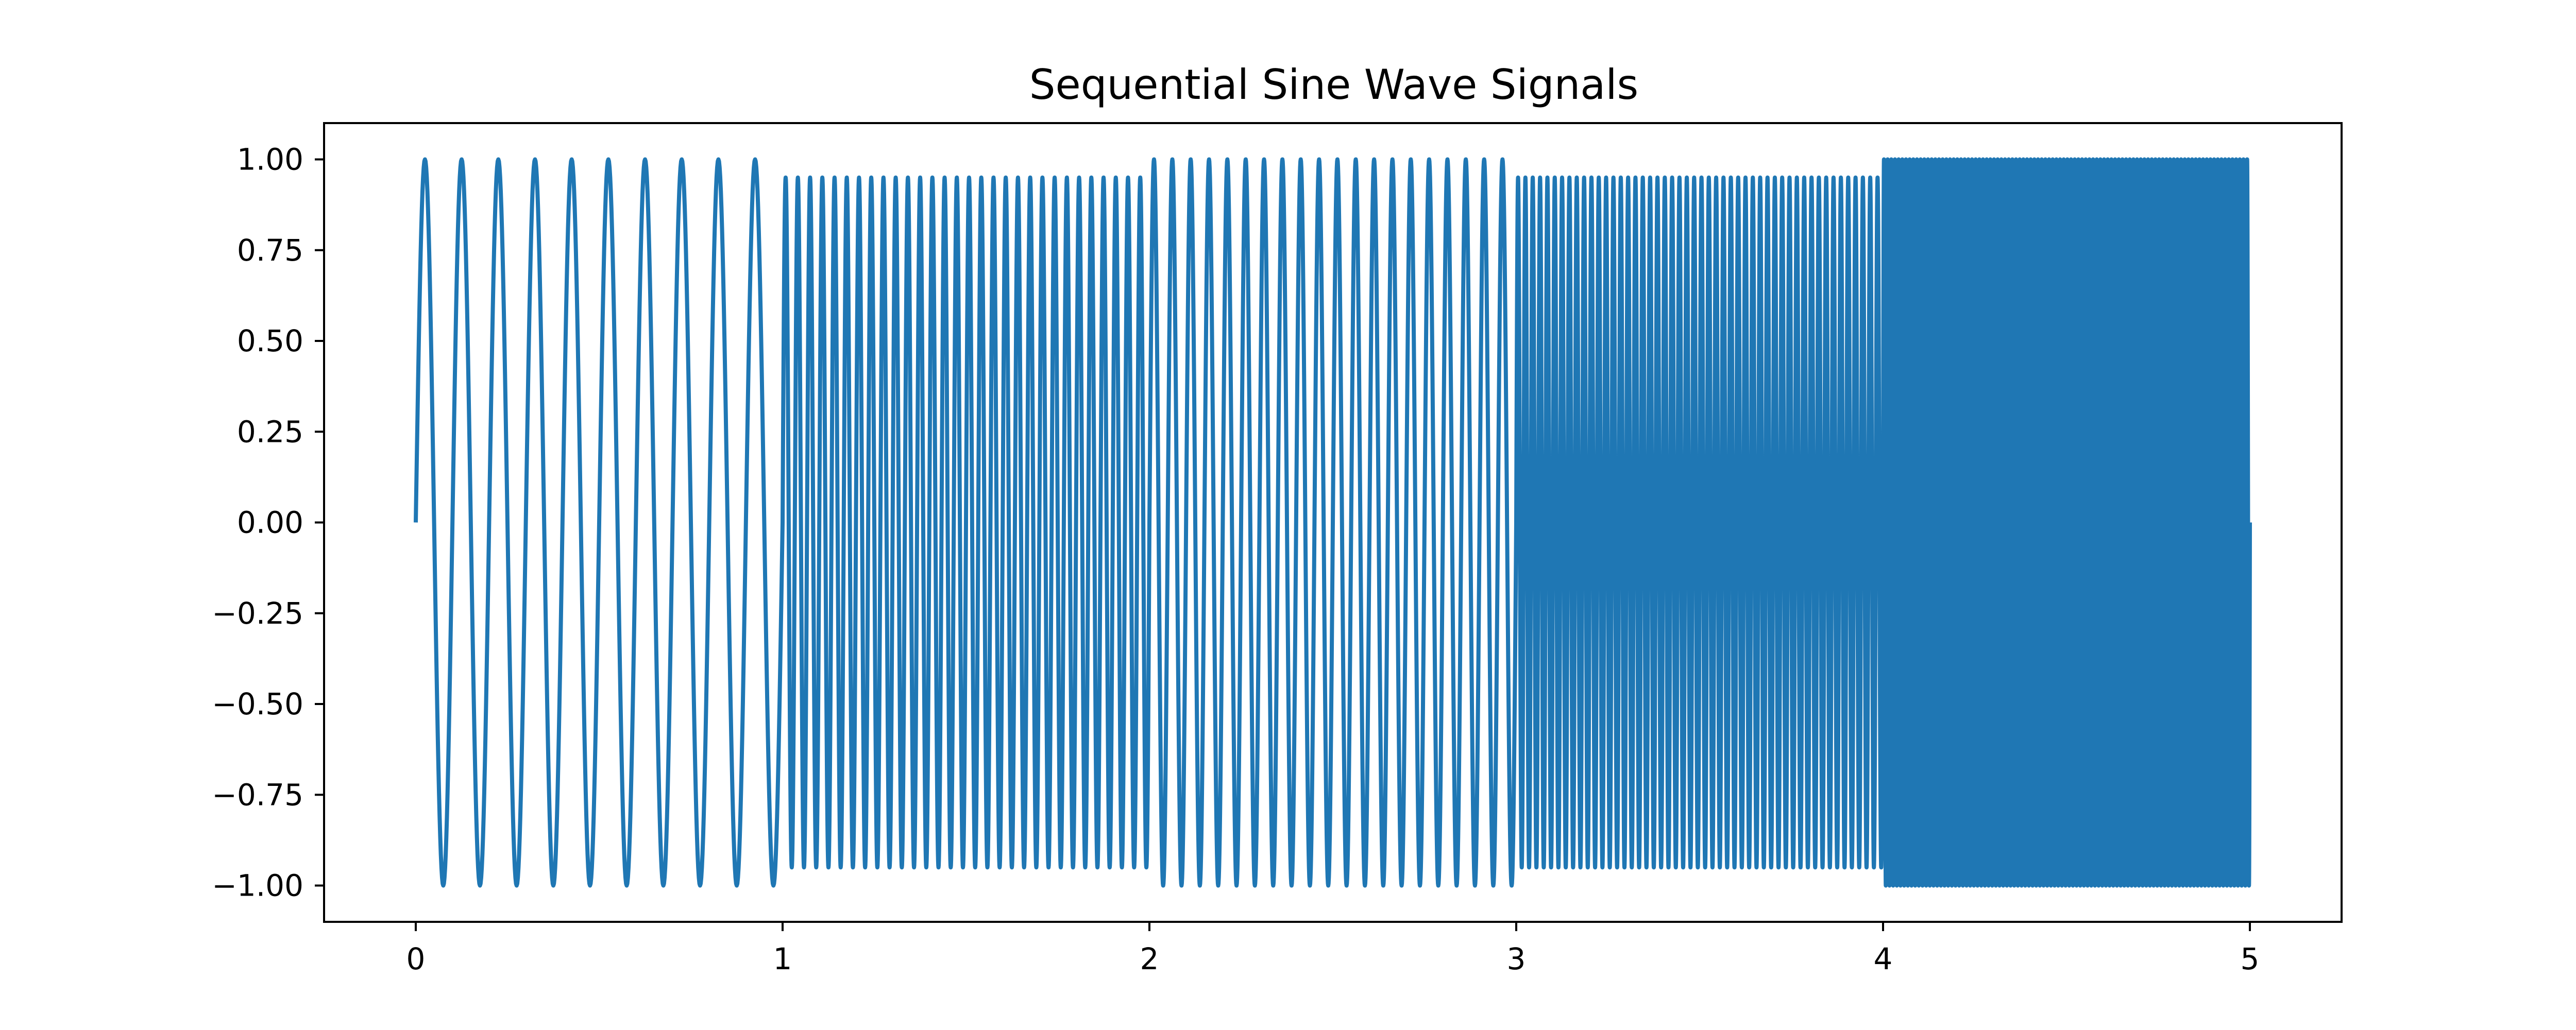  Describe the element at coordinates (257, 704) in the screenshot. I see `y-tick-label: −0.50` at that location.